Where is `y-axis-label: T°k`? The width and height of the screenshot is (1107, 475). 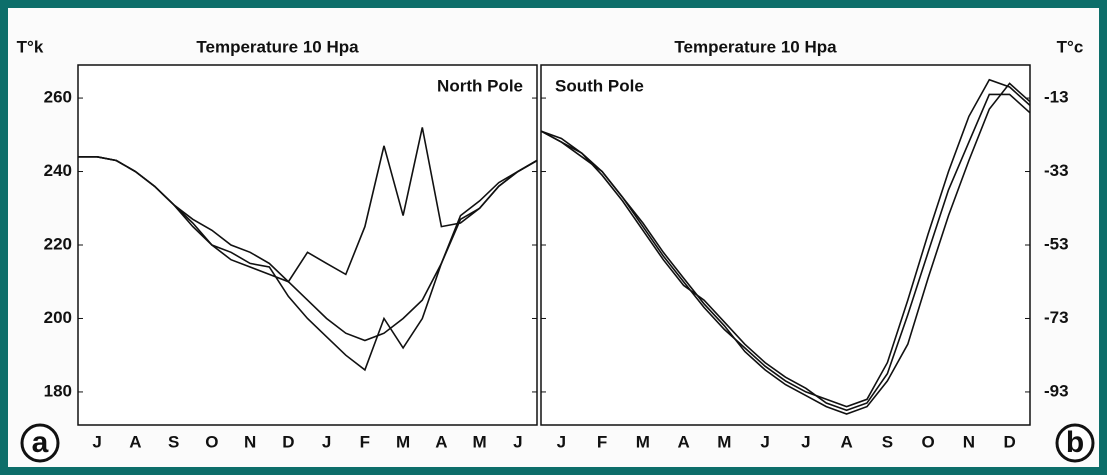
y-axis-label: T°k is located at coordinates (30, 46).